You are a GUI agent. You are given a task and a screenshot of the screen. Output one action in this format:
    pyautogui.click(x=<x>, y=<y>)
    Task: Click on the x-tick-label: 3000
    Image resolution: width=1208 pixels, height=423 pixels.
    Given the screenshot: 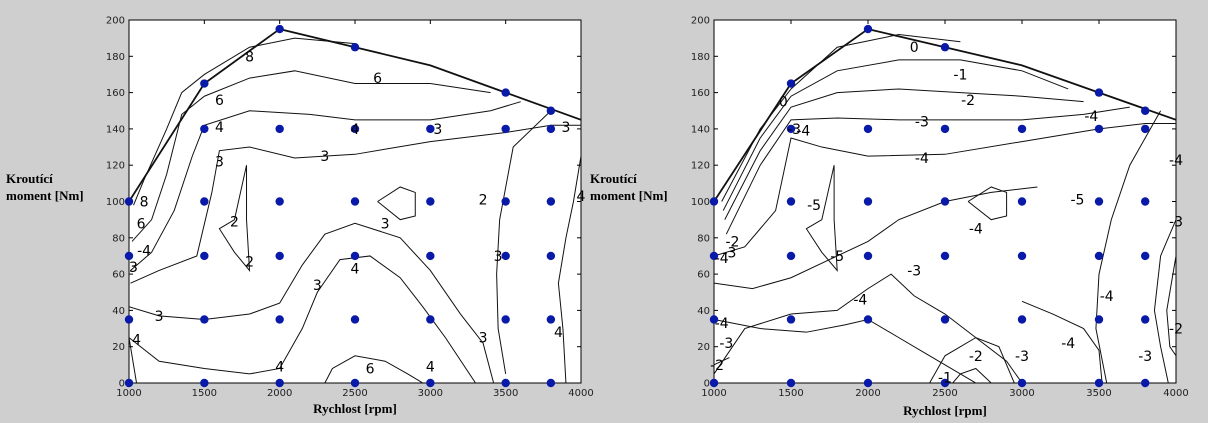 What is the action you would take?
    pyautogui.click(x=1021, y=393)
    